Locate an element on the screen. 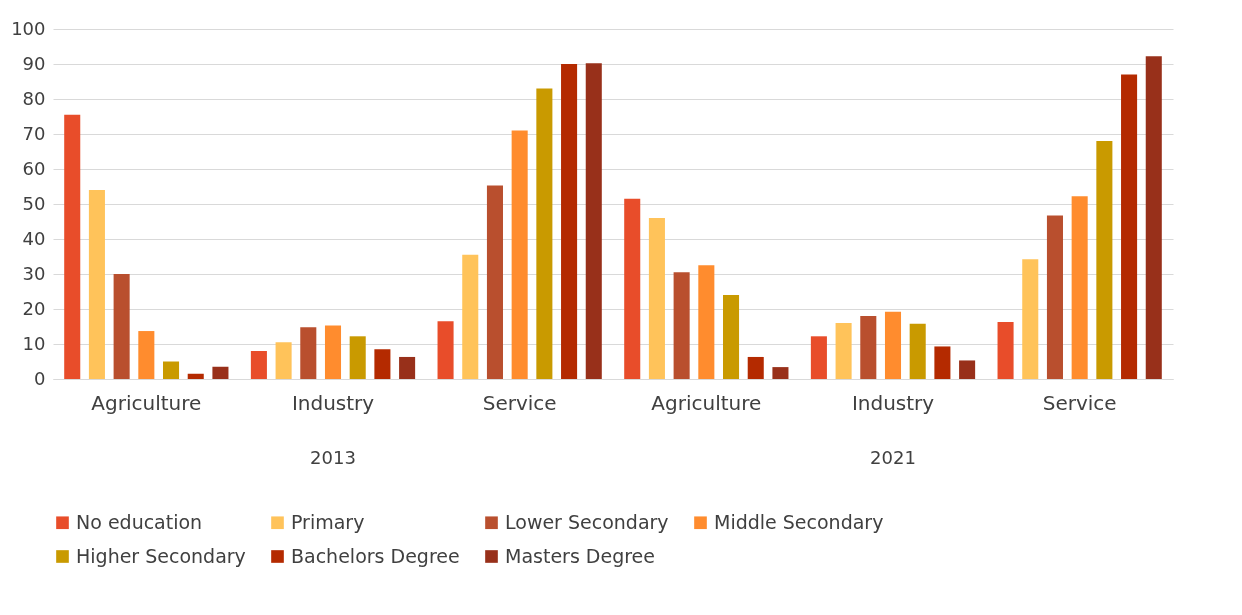  legend-label: Bachelors Degree is located at coordinates (375, 555).